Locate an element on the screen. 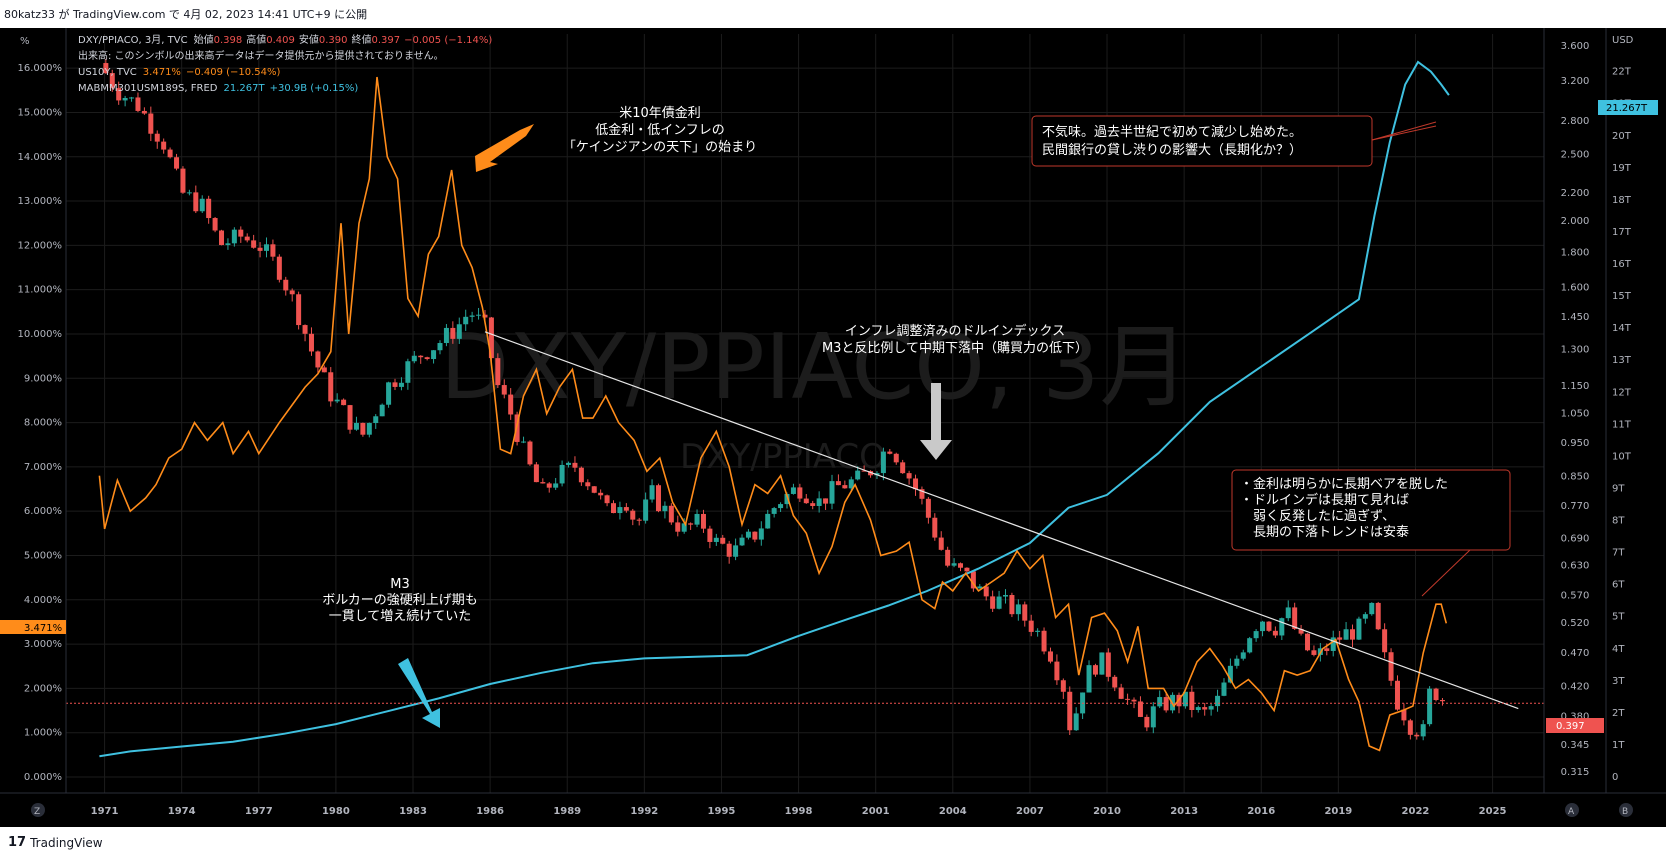 Image resolution: width=1666 pixels, height=857 pixels. left-tick-label: 13.000% is located at coordinates (40, 201).